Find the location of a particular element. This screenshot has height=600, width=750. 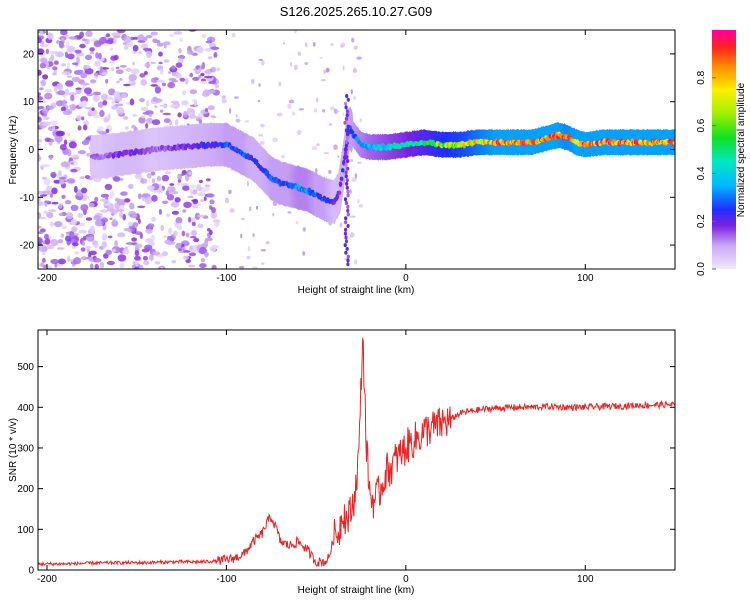

x-tick-label: -200 is located at coordinates (47, 579).